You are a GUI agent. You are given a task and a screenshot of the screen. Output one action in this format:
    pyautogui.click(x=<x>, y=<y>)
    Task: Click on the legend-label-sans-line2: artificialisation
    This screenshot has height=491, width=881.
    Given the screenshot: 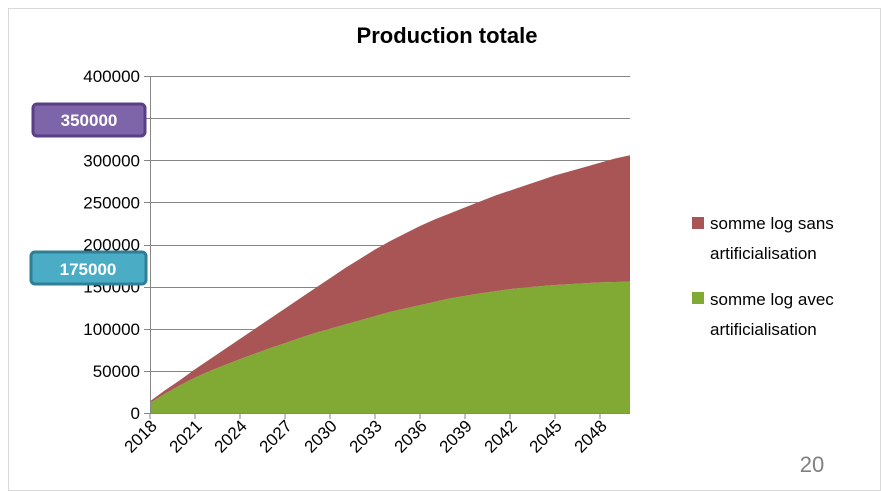 What is the action you would take?
    pyautogui.click(x=763, y=253)
    